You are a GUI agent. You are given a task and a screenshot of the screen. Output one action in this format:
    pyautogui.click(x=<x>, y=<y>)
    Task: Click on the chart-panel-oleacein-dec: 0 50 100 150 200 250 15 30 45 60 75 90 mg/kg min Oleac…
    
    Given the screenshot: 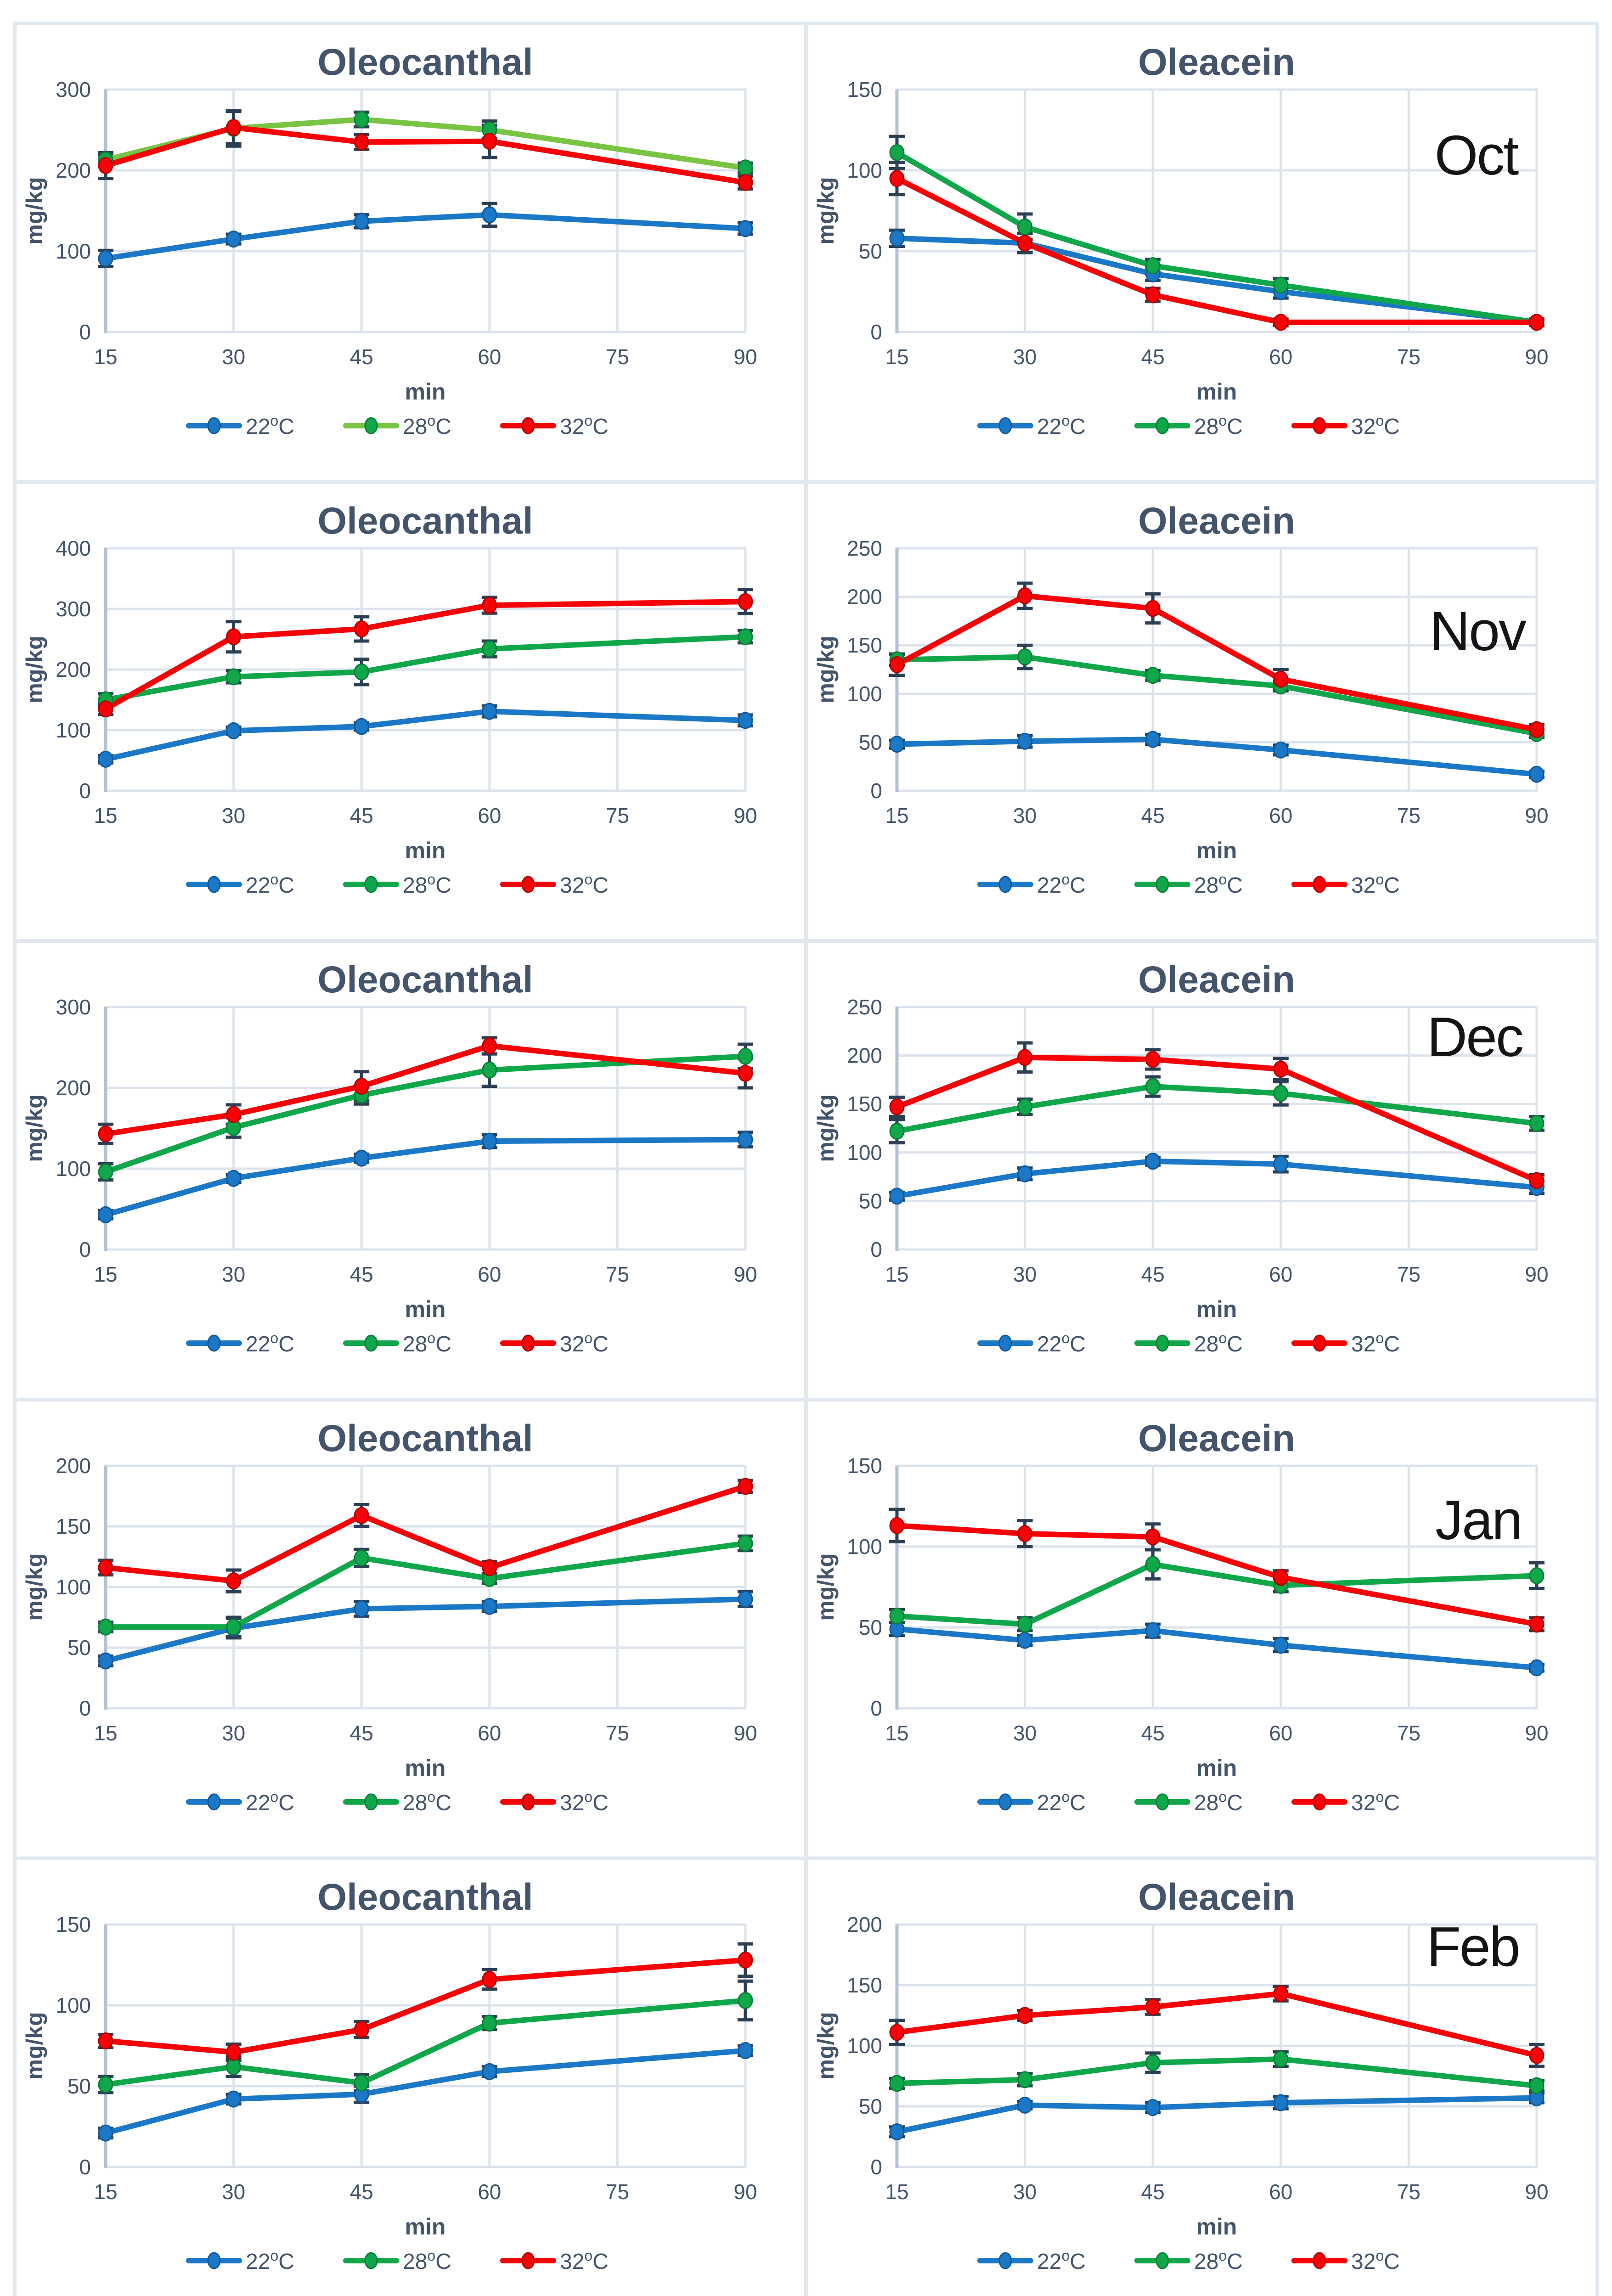 What is the action you would take?
    pyautogui.click(x=1201, y=1170)
    